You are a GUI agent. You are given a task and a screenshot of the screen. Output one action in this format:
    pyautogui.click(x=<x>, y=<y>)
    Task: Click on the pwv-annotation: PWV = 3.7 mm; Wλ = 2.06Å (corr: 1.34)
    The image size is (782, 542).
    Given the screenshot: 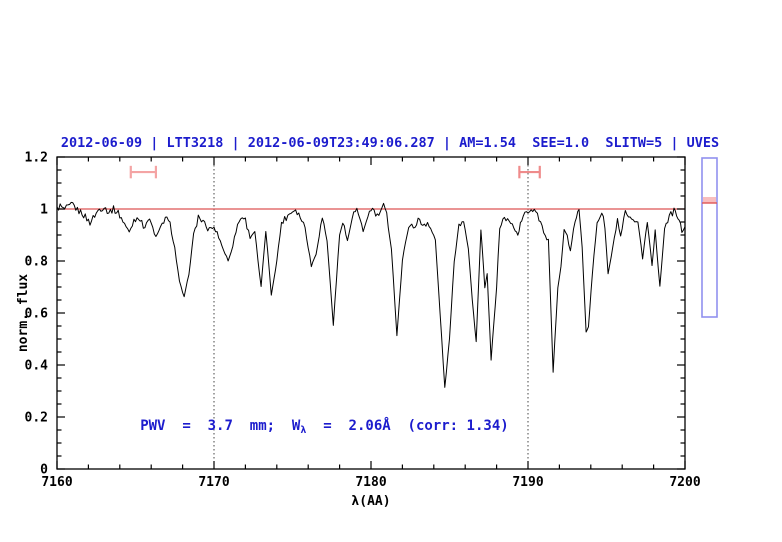 What is the action you would take?
    pyautogui.click(x=324, y=426)
    